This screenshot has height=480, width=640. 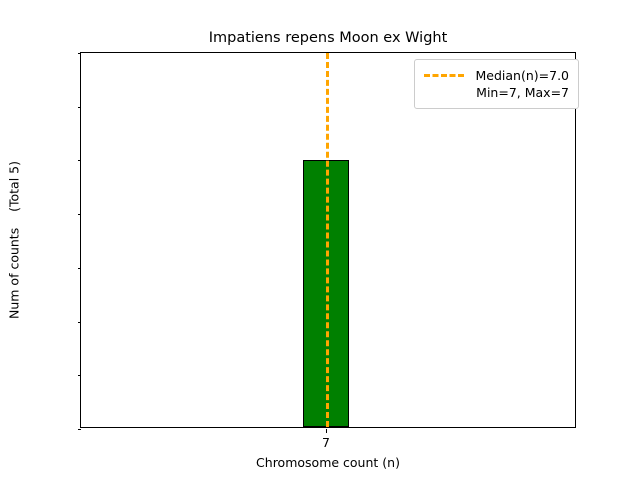 I want to click on legend-item-minmax: Min=7, Max=7, so click(x=496, y=92).